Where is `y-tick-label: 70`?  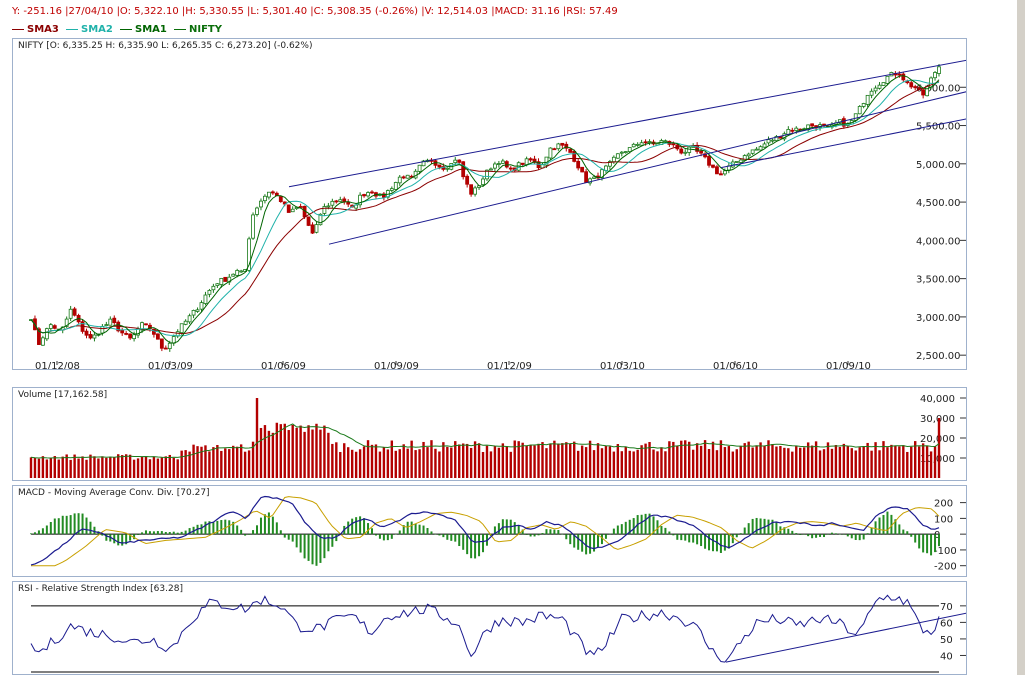
y-tick-label: 70 is located at coordinates (946, 607).